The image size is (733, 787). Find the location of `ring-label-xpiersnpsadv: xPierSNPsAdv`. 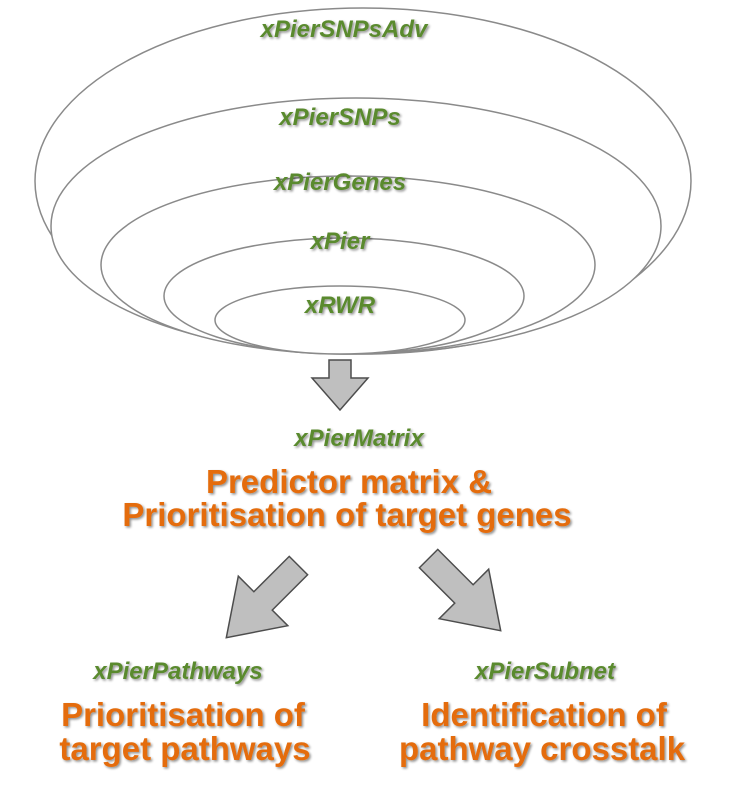

ring-label-xpiersnpsadv: xPierSNPsAdv is located at coordinates (344, 29).